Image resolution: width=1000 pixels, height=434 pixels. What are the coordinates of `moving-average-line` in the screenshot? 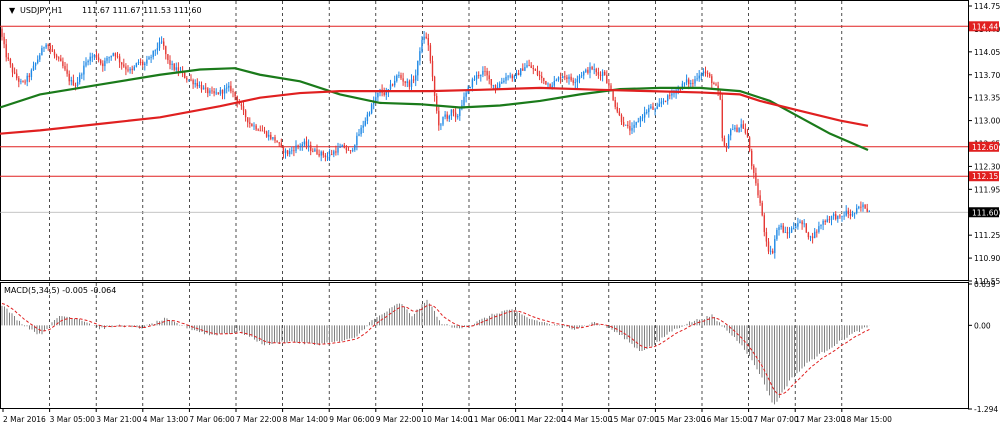 It's located at (434, 110).